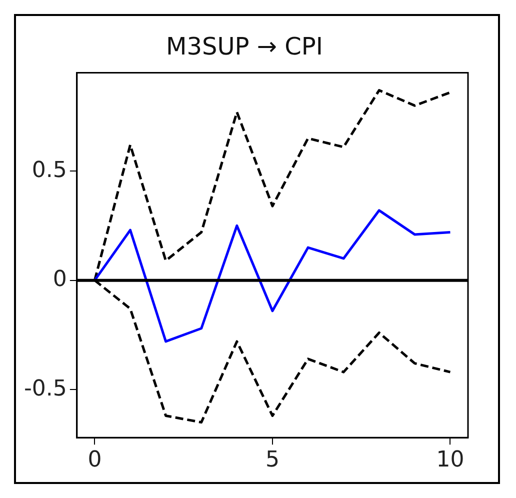 The image size is (516, 498). Describe the element at coordinates (244, 46) in the screenshot. I see `chart-title: M3SUP → CPI` at that location.